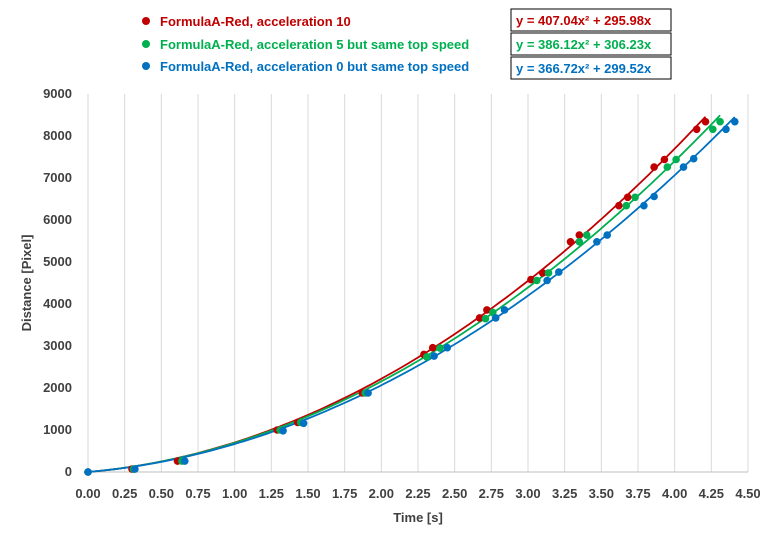 The height and width of the screenshot is (542, 772). What do you see at coordinates (161, 493) in the screenshot?
I see `x-tick-label: 0.50` at bounding box center [161, 493].